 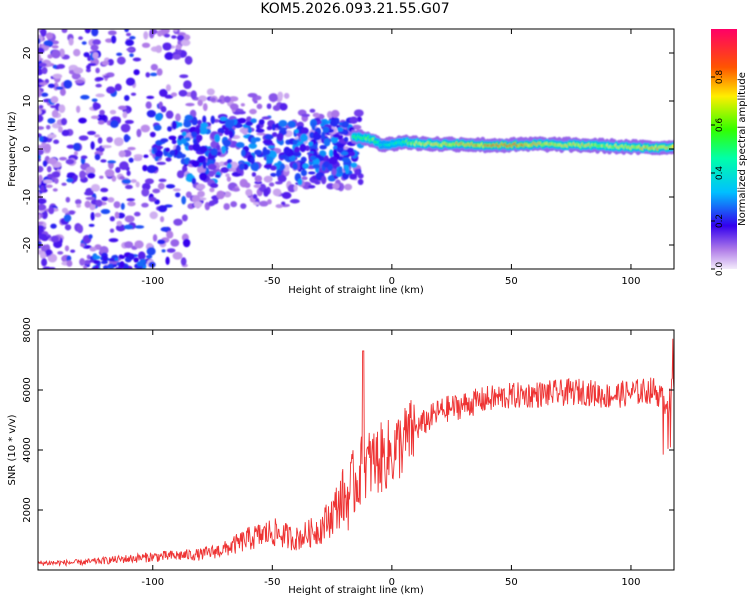 What do you see at coordinates (27, 53) in the screenshot?
I see `top-y-tick-label: 20` at bounding box center [27, 53].